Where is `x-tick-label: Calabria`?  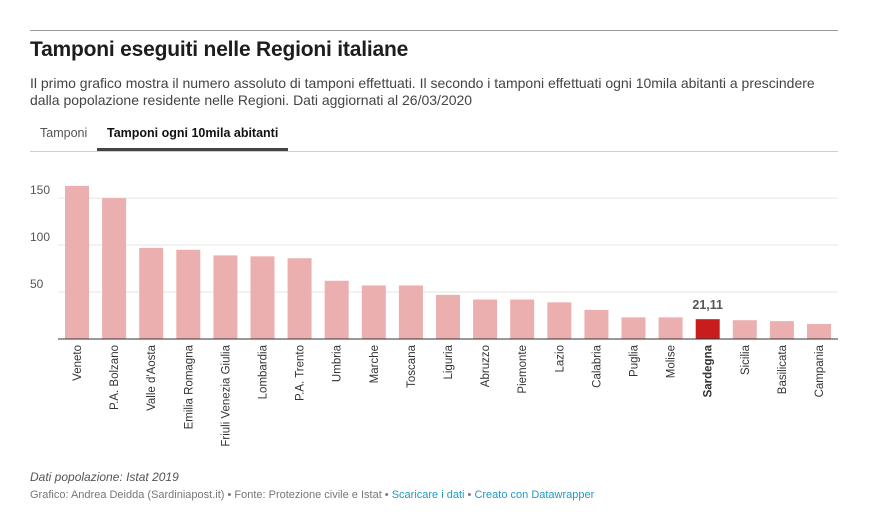
x-tick-label: Calabria is located at coordinates (597, 365).